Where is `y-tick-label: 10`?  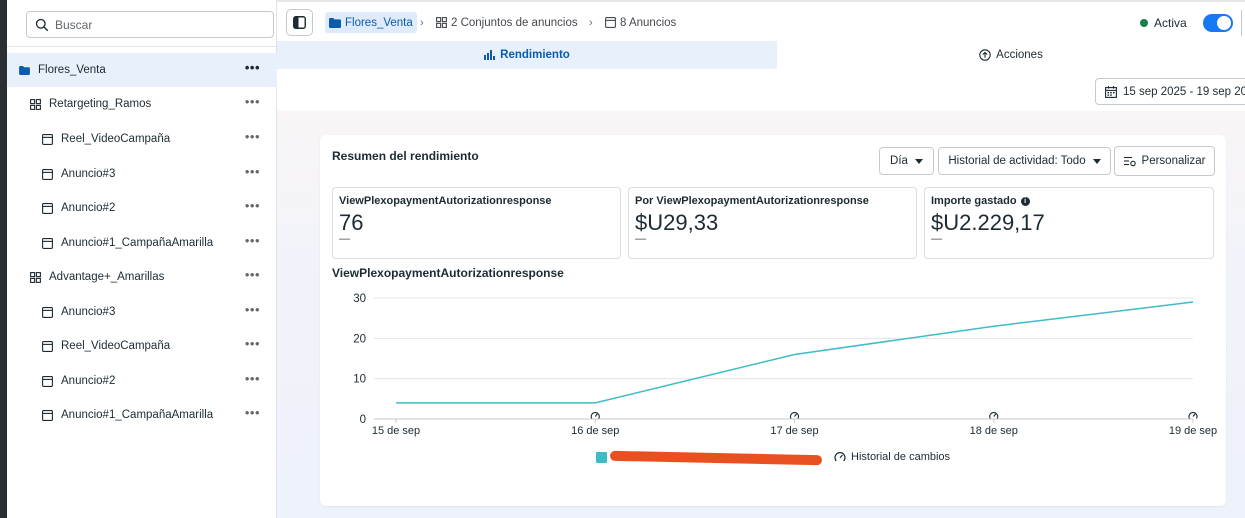 y-tick-label: 10 is located at coordinates (359, 380).